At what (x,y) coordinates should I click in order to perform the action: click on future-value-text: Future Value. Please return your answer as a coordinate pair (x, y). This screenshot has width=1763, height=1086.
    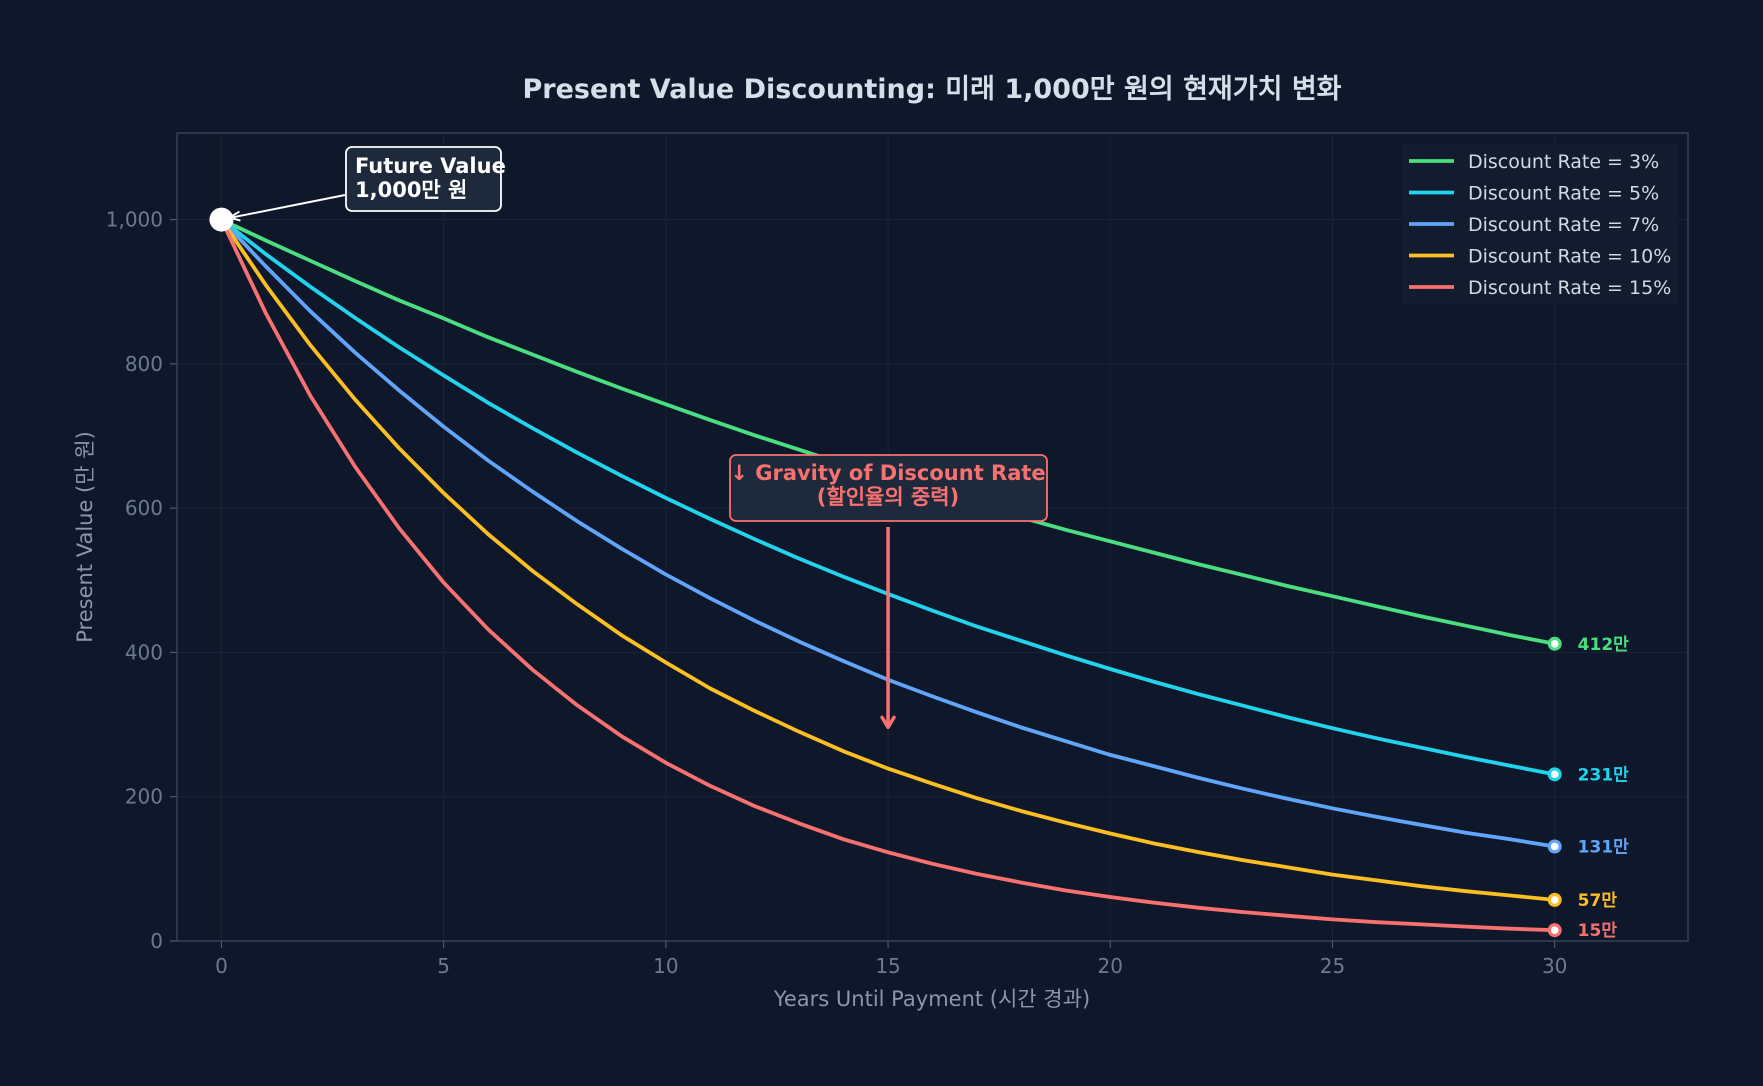
    Looking at the image, I should click on (430, 166).